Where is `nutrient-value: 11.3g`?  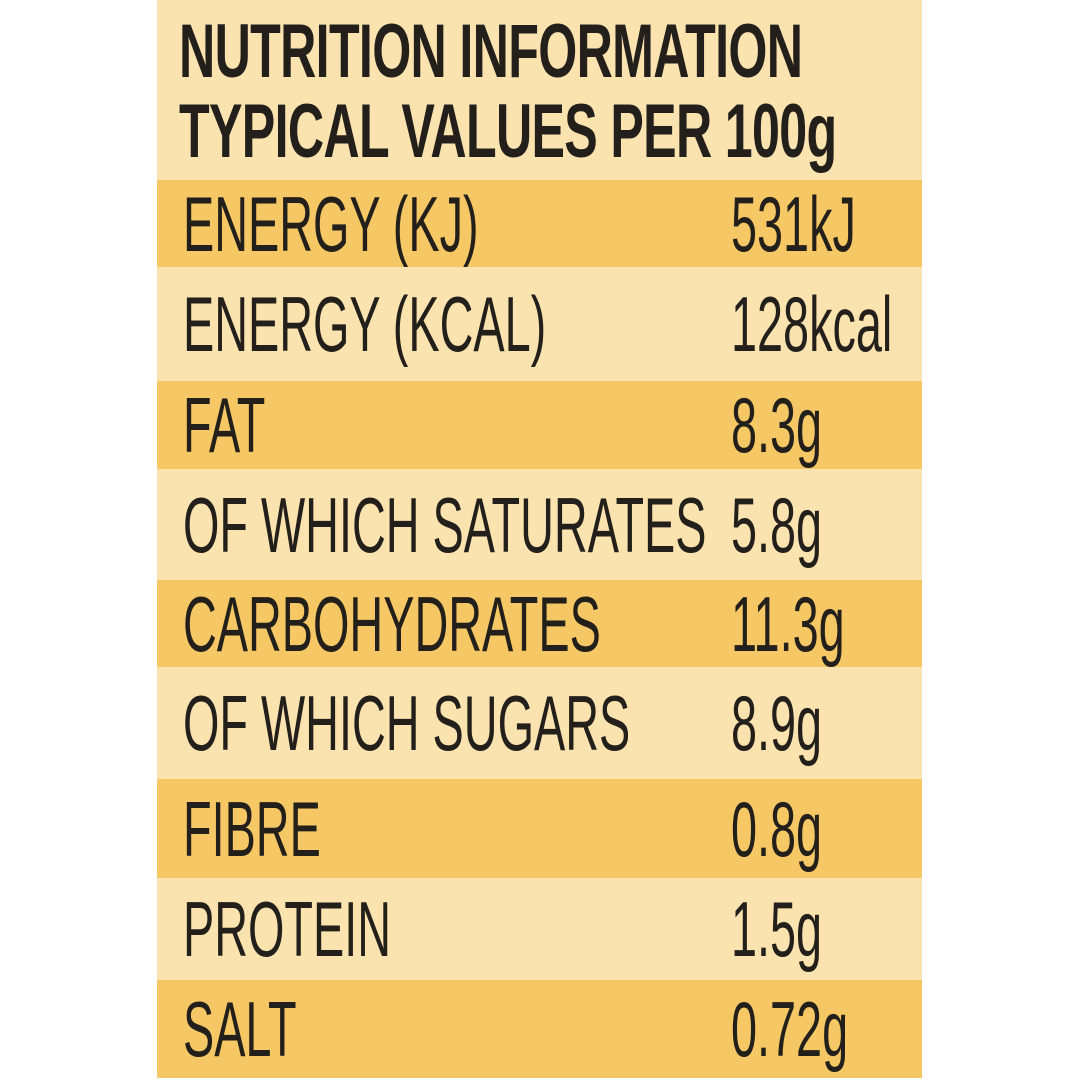 nutrient-value: 11.3g is located at coordinates (788, 623).